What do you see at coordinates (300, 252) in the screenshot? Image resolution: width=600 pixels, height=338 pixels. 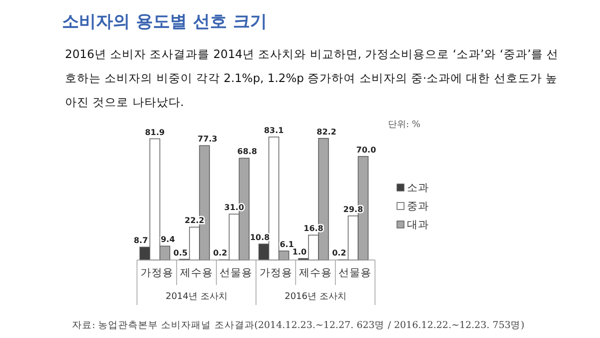 I see `data-label: 1.0` at bounding box center [300, 252].